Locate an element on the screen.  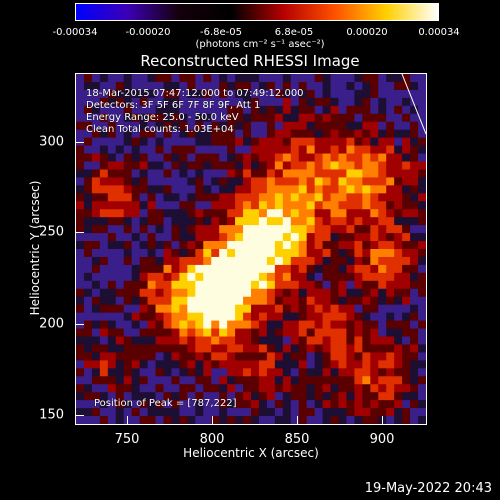
timestamp: 19-May-2022 20:43 is located at coordinates (428, 488).